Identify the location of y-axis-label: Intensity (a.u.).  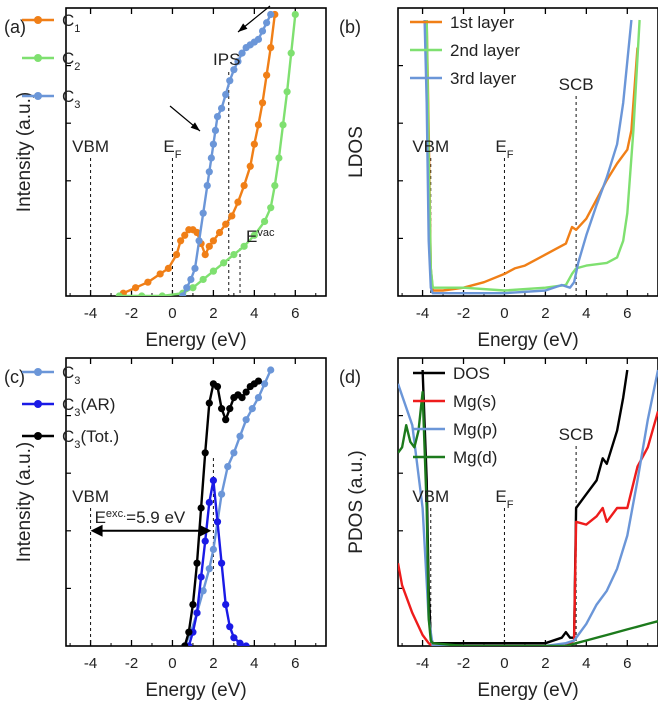
(24, 152).